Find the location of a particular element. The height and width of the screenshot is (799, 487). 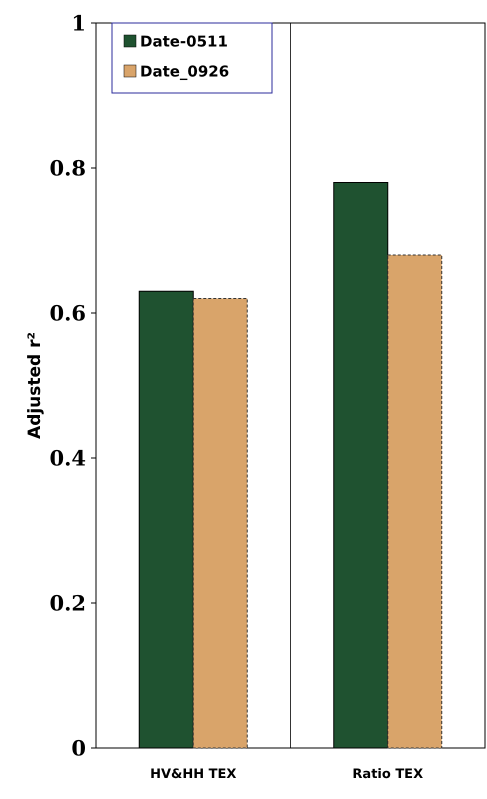

y-tick-label: 0.6 is located at coordinates (67, 313).